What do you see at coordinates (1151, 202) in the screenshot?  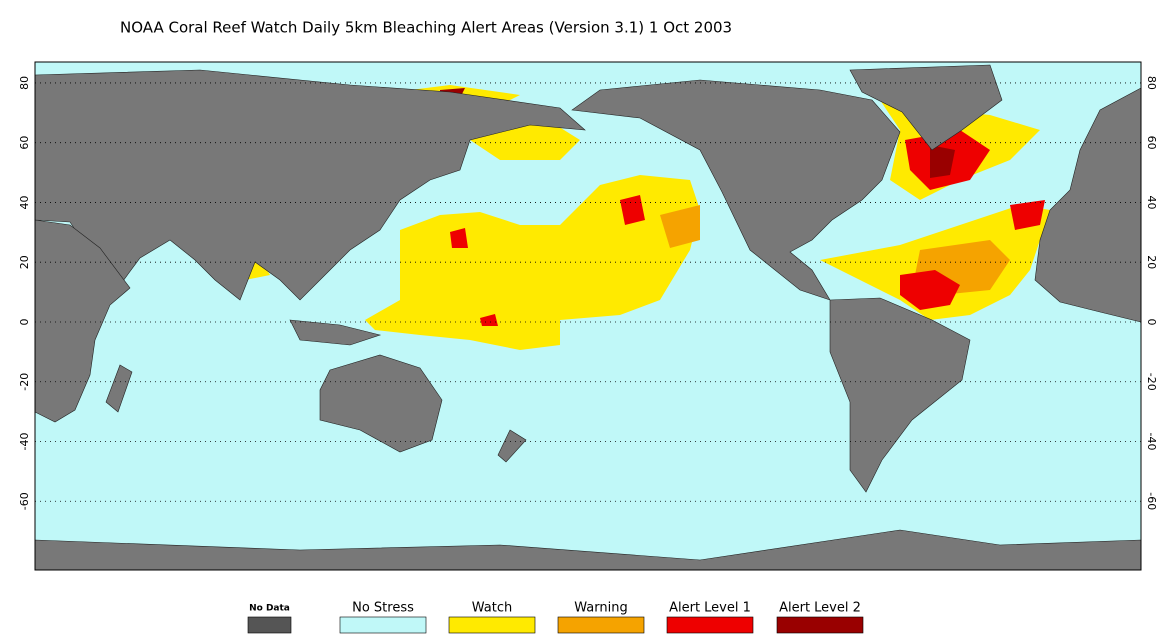 I see `lat-label-right: 40` at bounding box center [1151, 202].